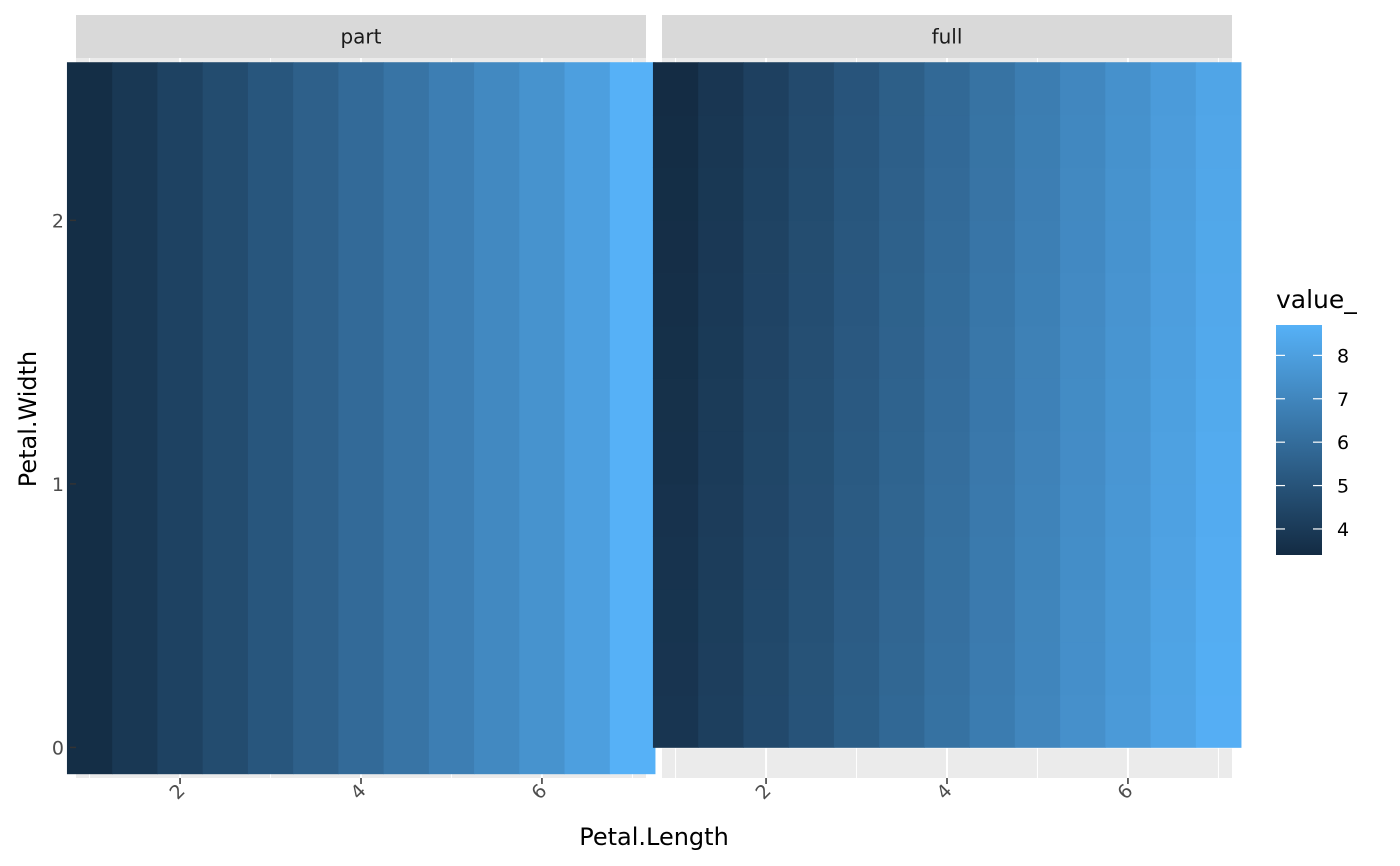 Image resolution: width=1400 pixels, height=866 pixels. I want to click on y-axis: 0 1 2, so click(64, 484).